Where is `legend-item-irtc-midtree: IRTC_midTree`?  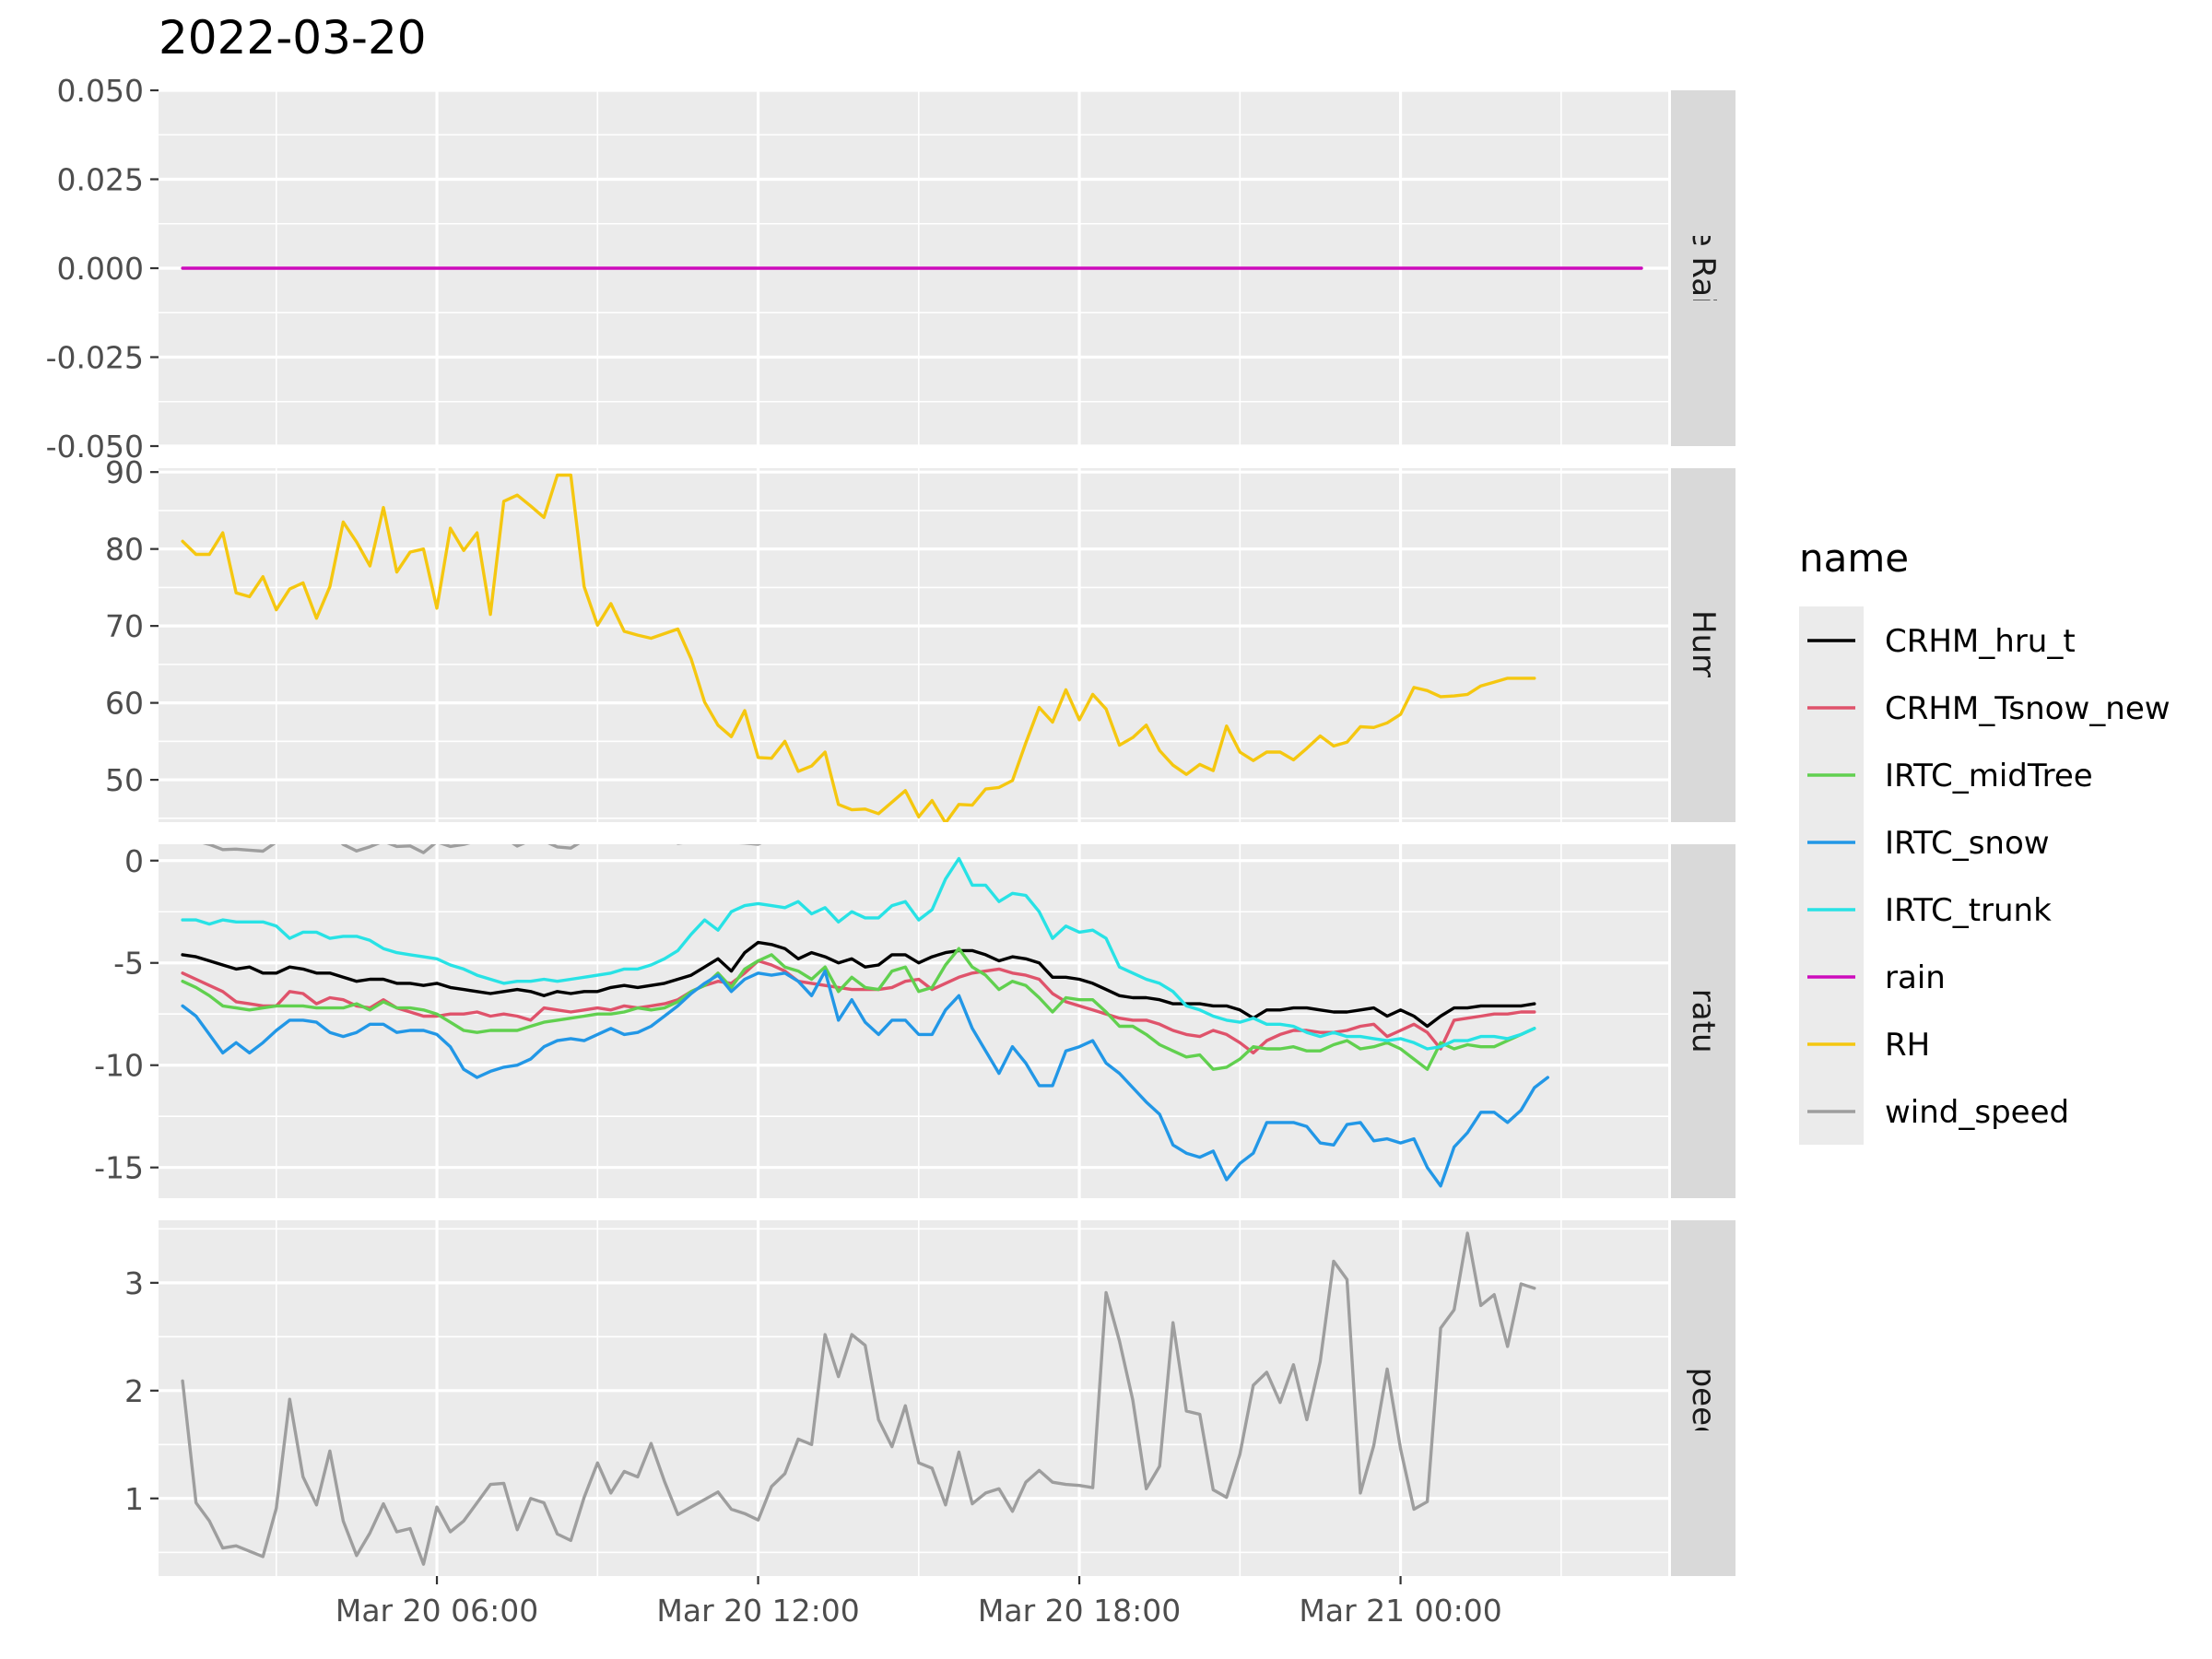 legend-item-irtc-midtree: IRTC_midTree is located at coordinates (1946, 774).